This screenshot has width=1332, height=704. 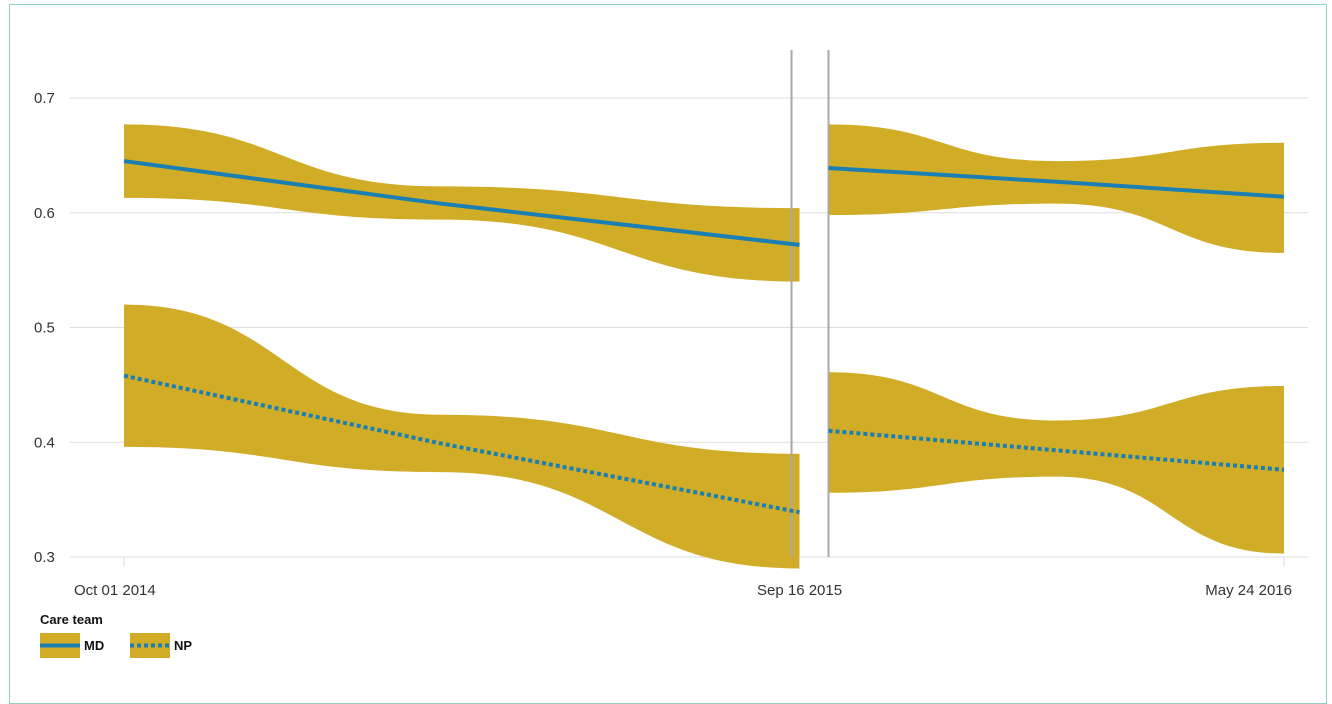 I want to click on legend-swatch-np, so click(x=150, y=645).